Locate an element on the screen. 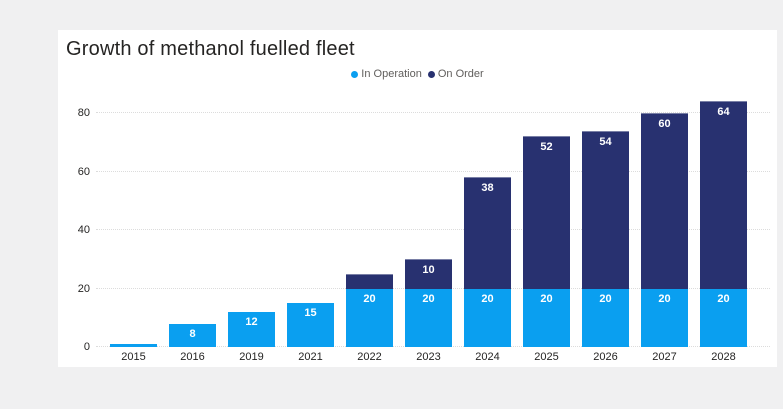  x-axis-tick-label: 2028 is located at coordinates (723, 357).